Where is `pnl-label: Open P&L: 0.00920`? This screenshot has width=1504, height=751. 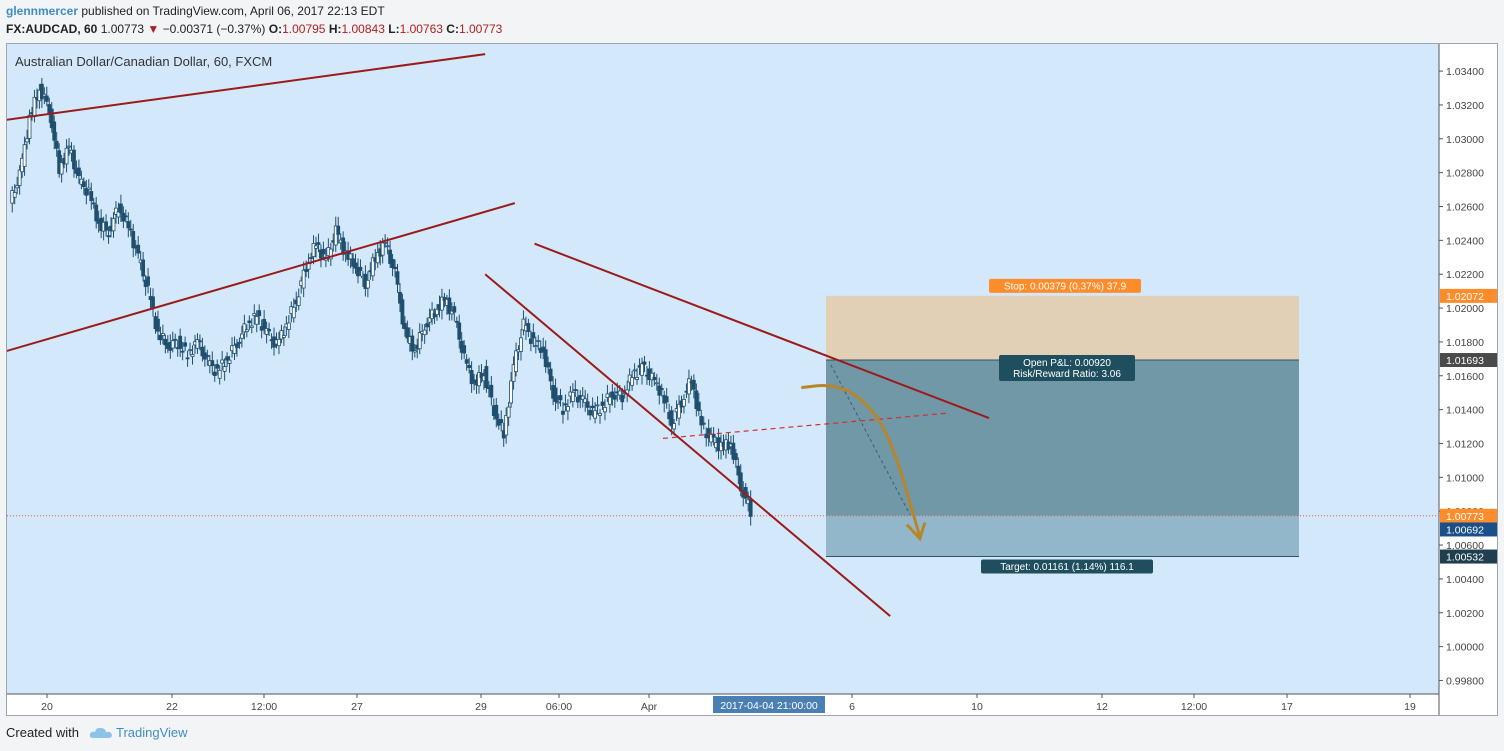 pnl-label: Open P&L: 0.00920 is located at coordinates (1067, 363).